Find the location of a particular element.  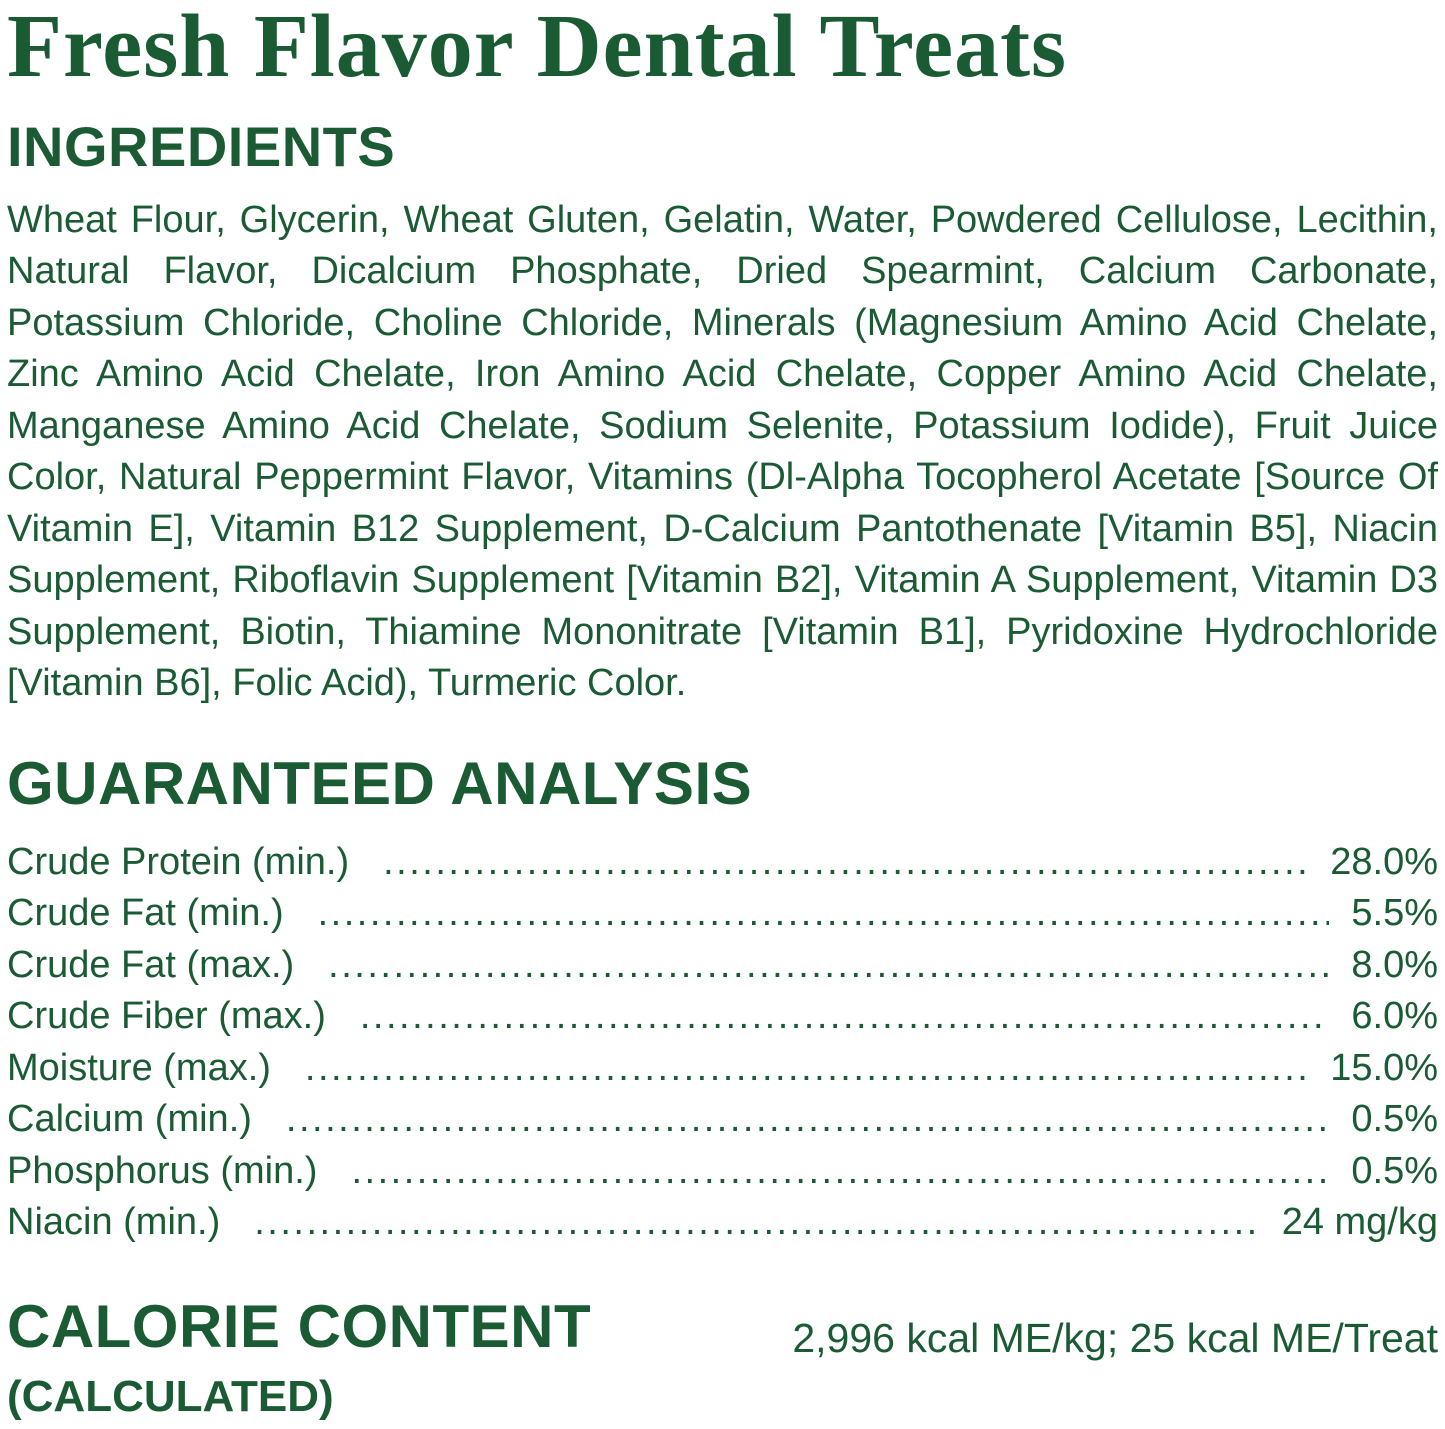

row-value: 15.0% is located at coordinates (1384, 1067).